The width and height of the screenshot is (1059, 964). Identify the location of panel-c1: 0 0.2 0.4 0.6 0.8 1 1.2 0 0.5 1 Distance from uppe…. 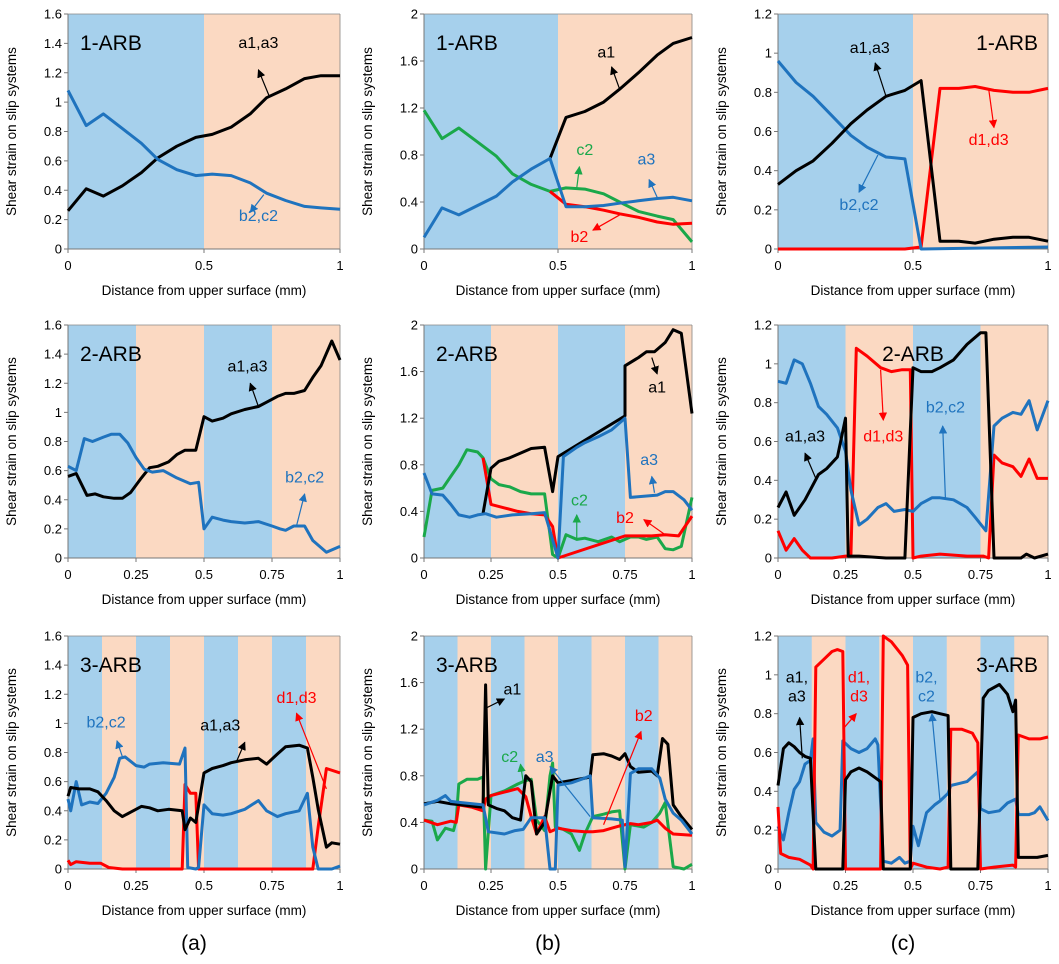
(883, 153).